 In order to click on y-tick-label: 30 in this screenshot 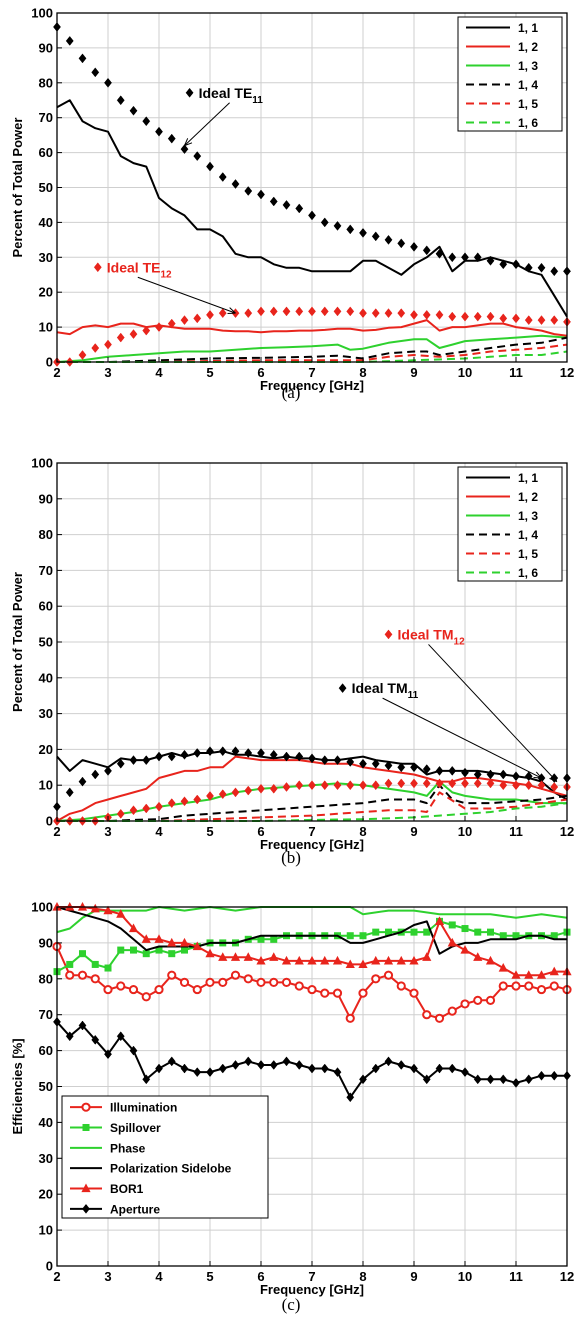, I will do `click(46, 713)`.